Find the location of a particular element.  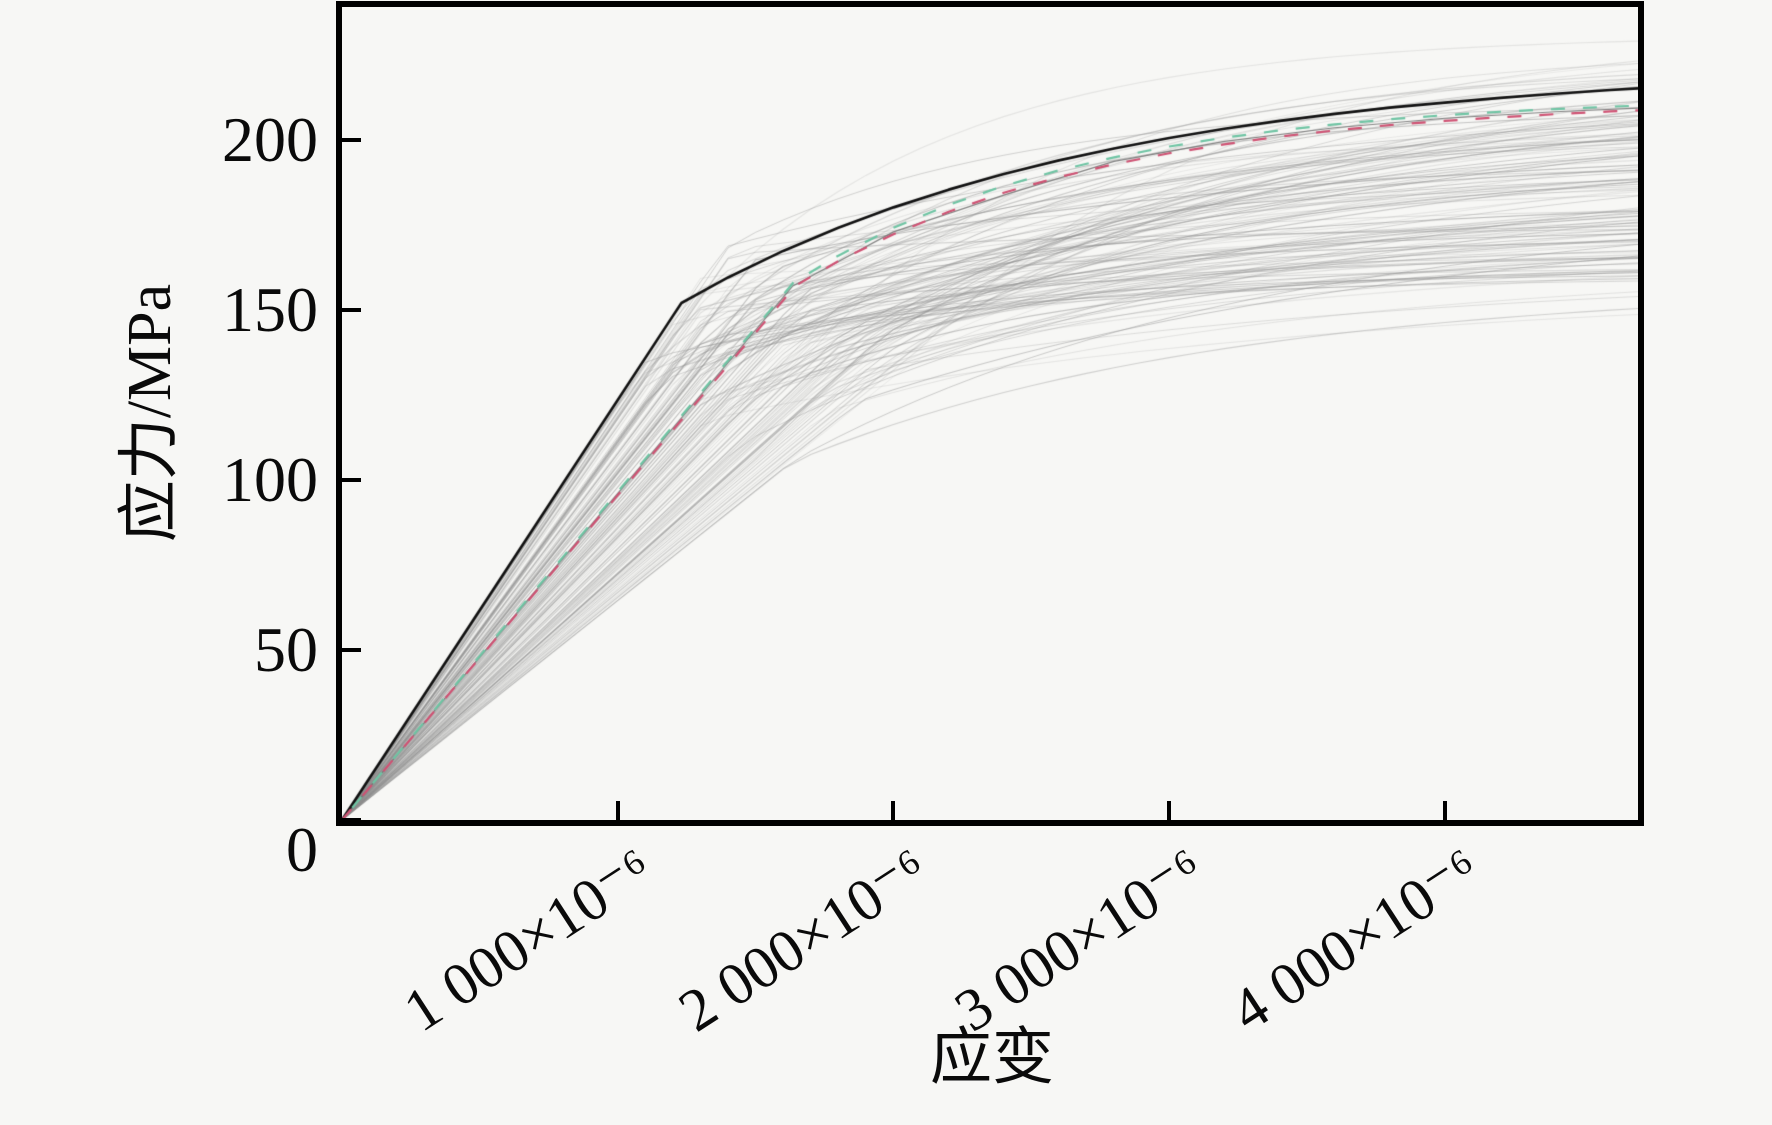

y-tick-label: 200 is located at coordinates (270, 139).